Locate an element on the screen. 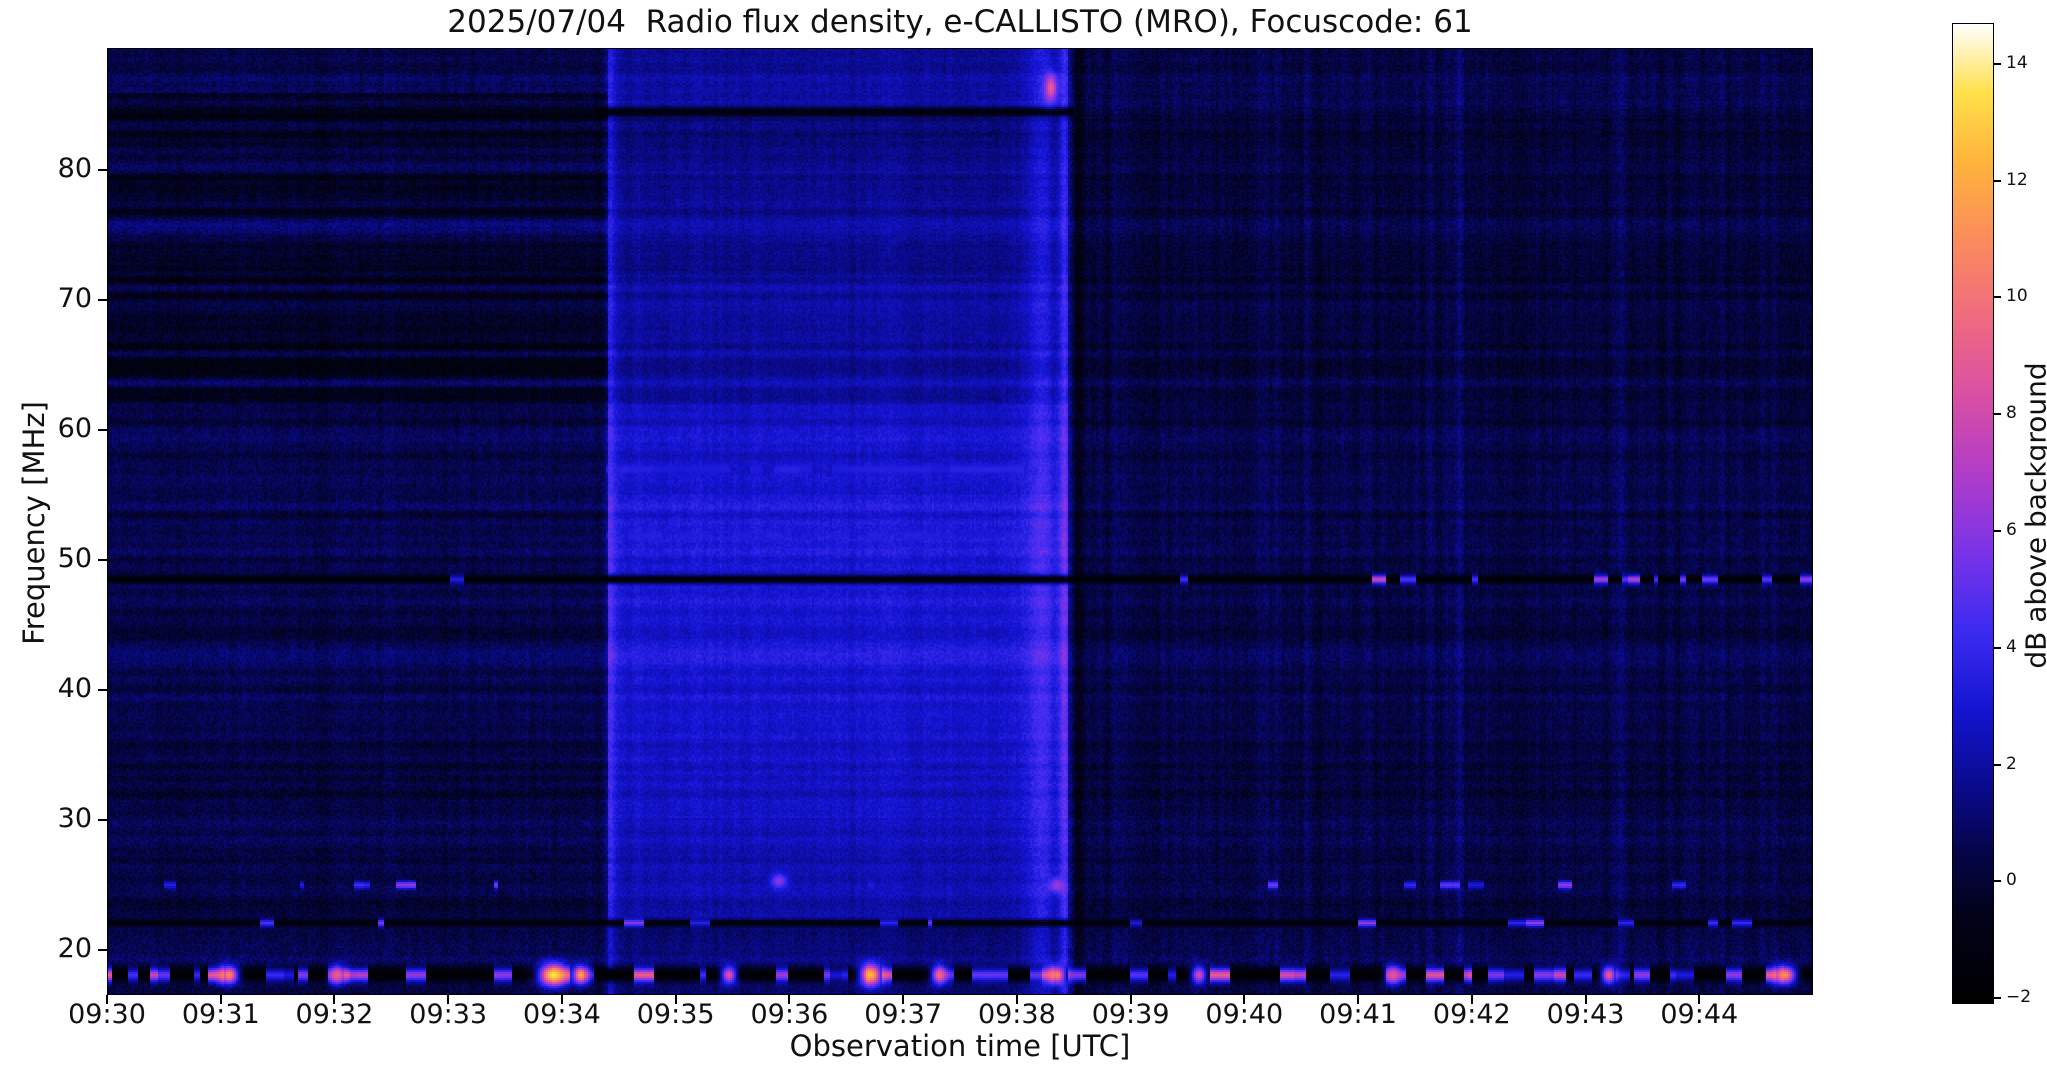  x-tick-label: 09:36 is located at coordinates (789, 1014).